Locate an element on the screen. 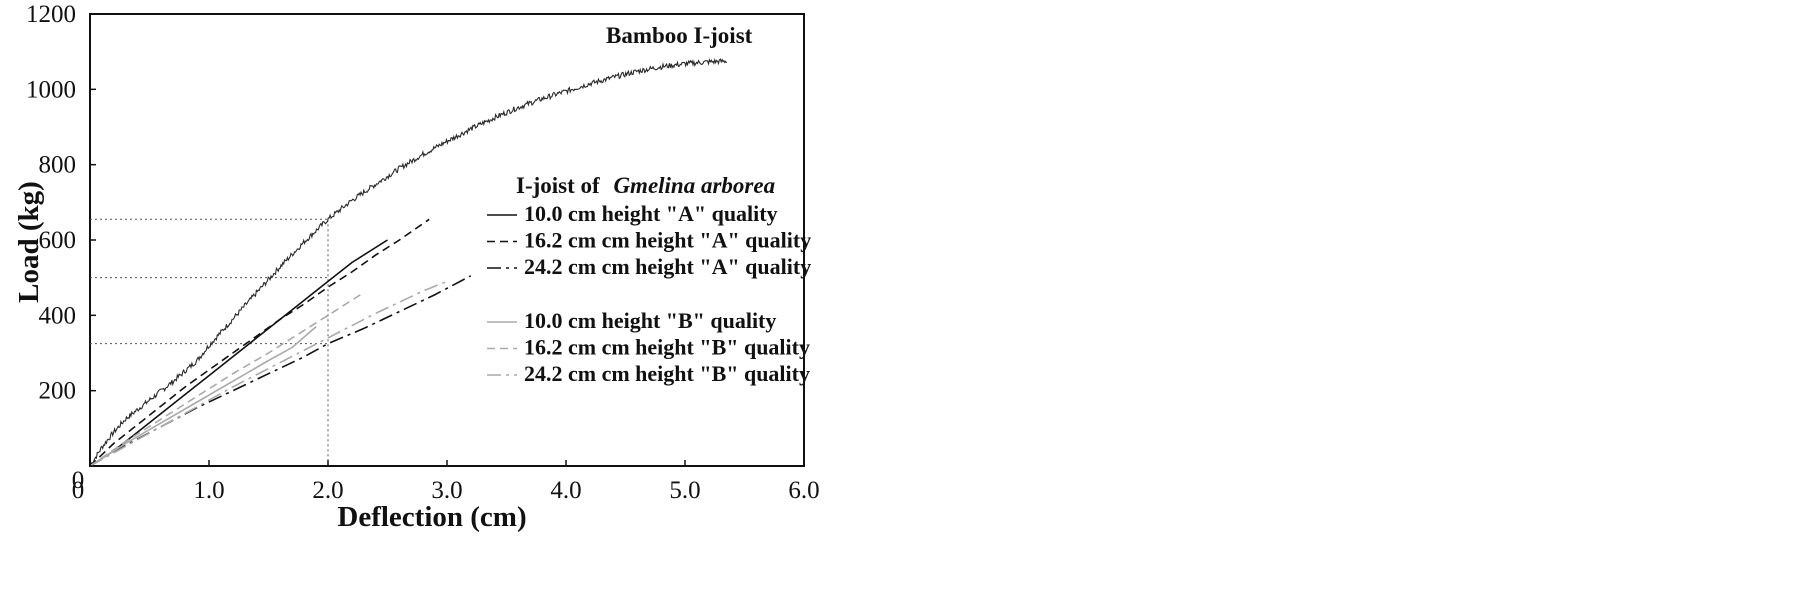  y-tick-label: 200 is located at coordinates (58, 391).